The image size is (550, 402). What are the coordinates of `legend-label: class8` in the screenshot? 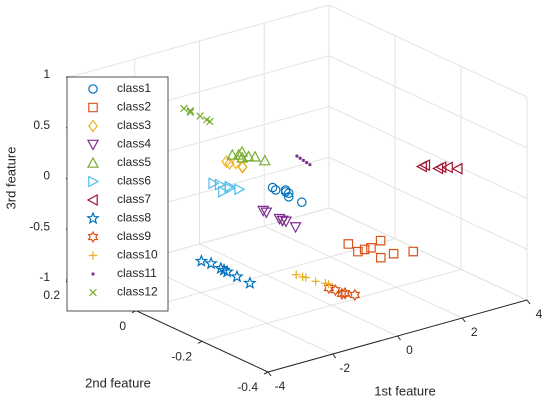 It's located at (134, 218).